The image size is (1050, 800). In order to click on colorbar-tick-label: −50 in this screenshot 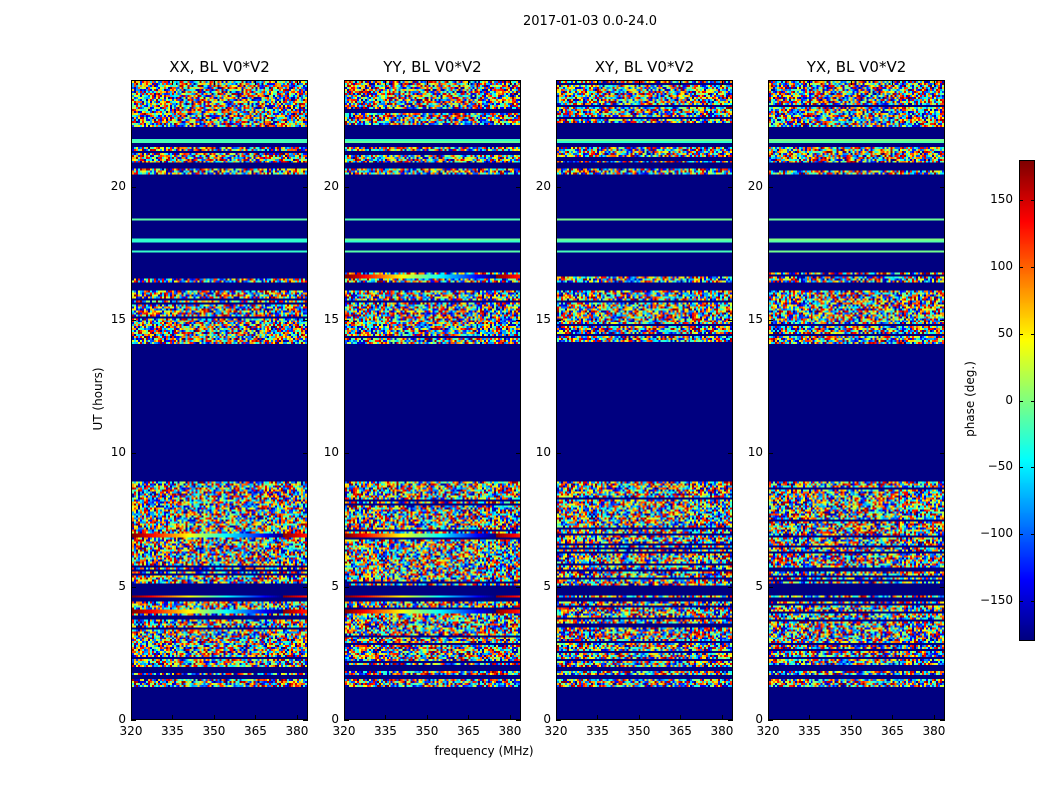, I will do `click(1000, 466)`.